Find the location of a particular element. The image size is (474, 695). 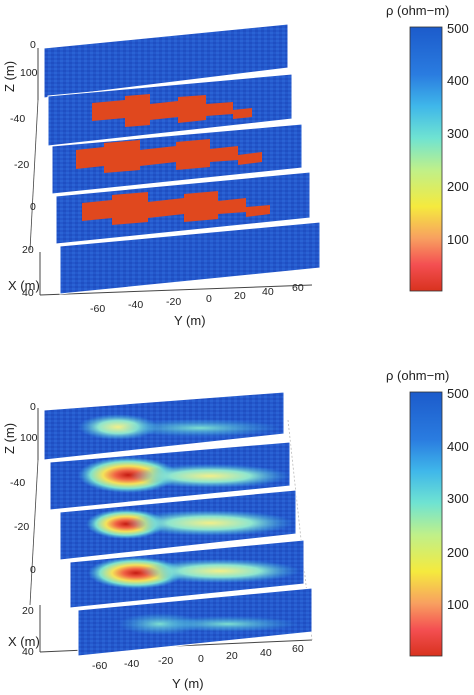

colorbar-top: ρ (ohm−m) 500 400 300 200 100 is located at coordinates (427, 147).